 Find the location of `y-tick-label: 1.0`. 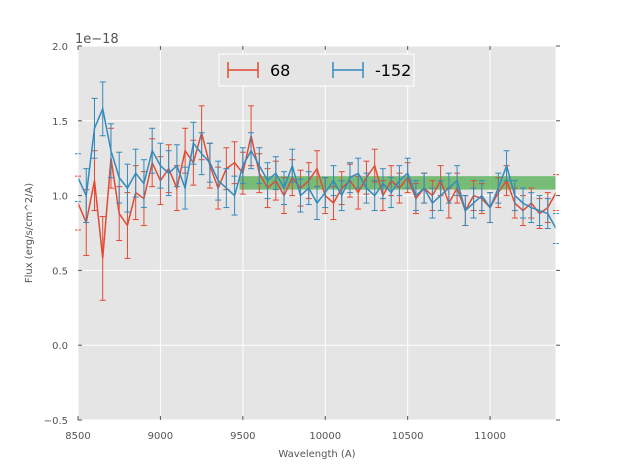

y-tick-label: 1.0 is located at coordinates (60, 197).